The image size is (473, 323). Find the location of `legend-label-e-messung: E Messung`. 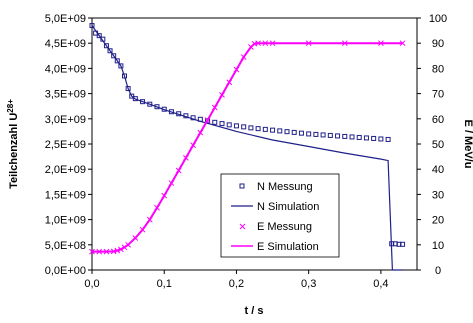

legend-label-e-messung: E Messung is located at coordinates (284, 227).